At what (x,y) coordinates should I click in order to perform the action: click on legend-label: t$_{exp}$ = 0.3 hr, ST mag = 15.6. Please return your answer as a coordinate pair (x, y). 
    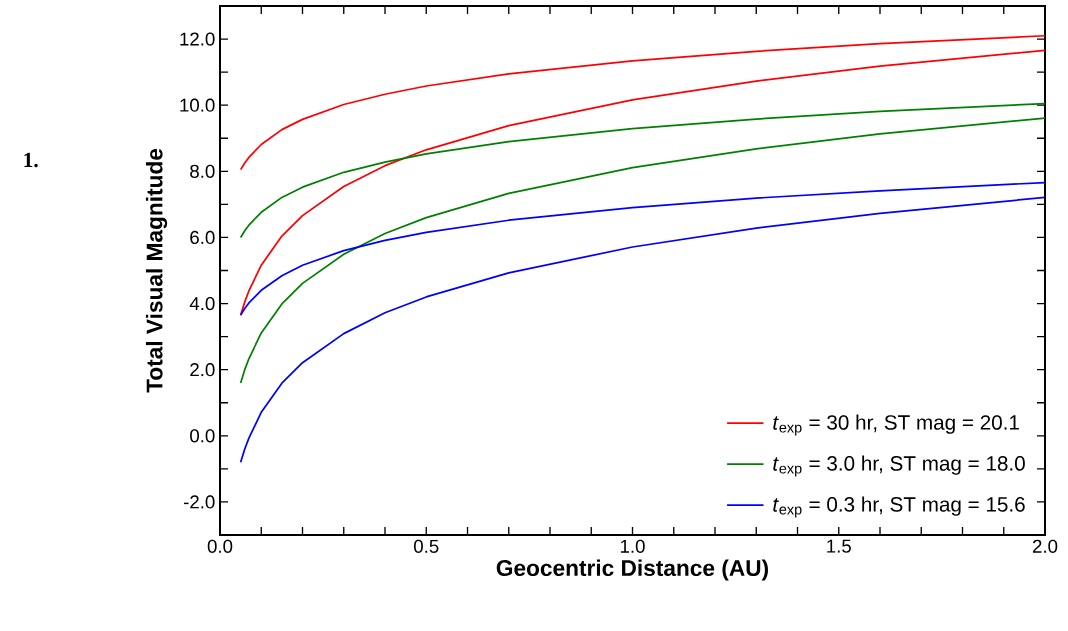
    Looking at the image, I should click on (899, 507).